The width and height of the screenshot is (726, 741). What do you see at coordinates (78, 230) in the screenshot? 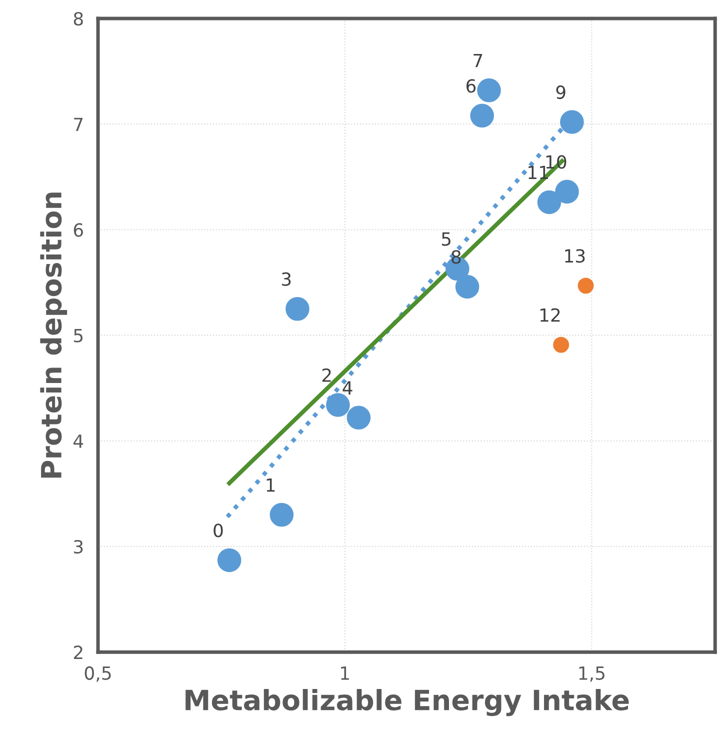
I see `y-tick-label: 6` at bounding box center [78, 230].